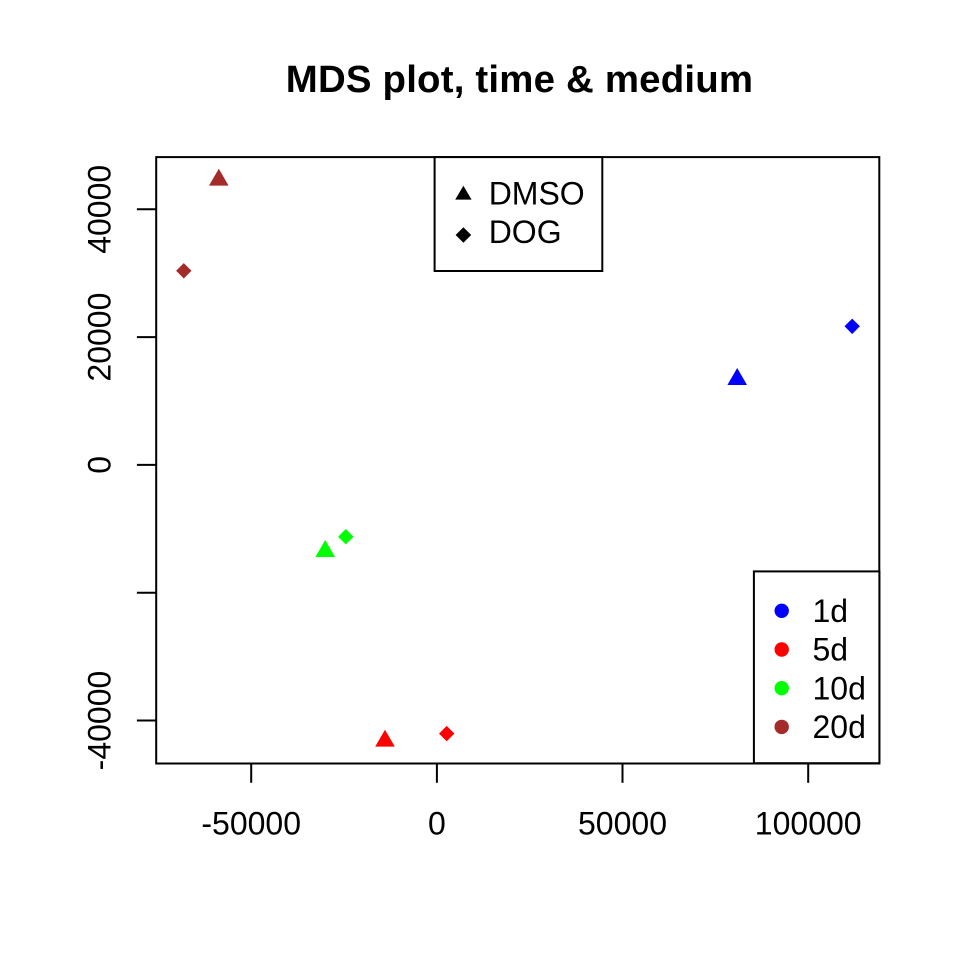 The width and height of the screenshot is (960, 960). I want to click on svg-text: 100000, so click(808, 824).